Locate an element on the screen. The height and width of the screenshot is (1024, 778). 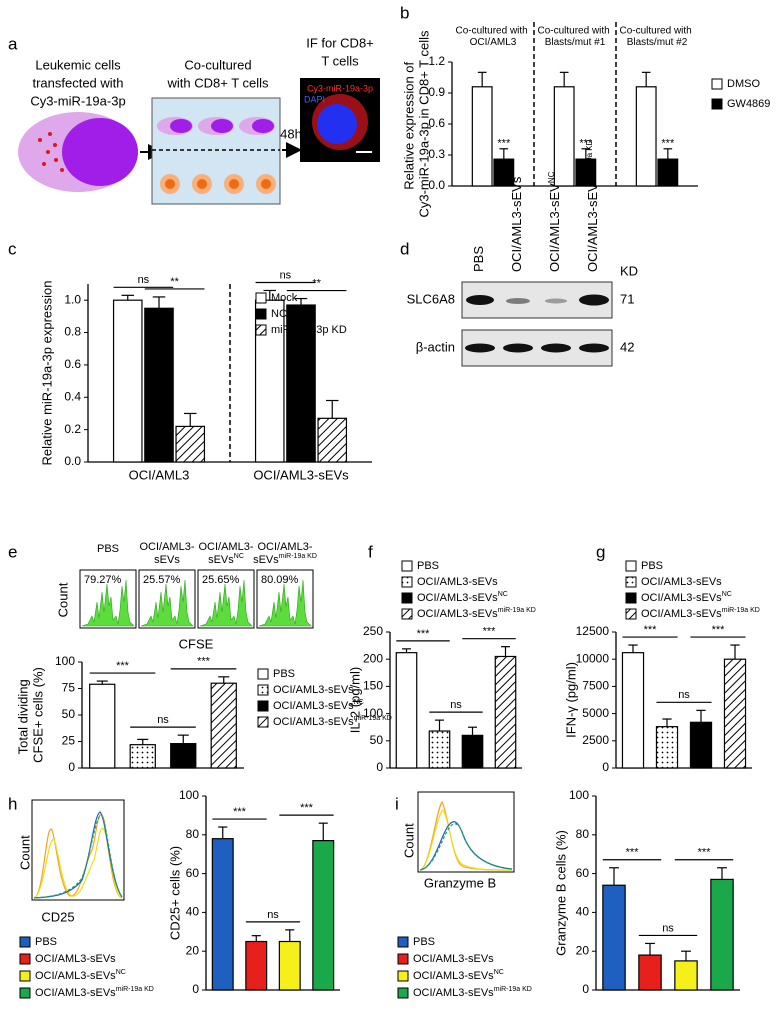
flow-column-label: PBS is located at coordinates (108, 549).